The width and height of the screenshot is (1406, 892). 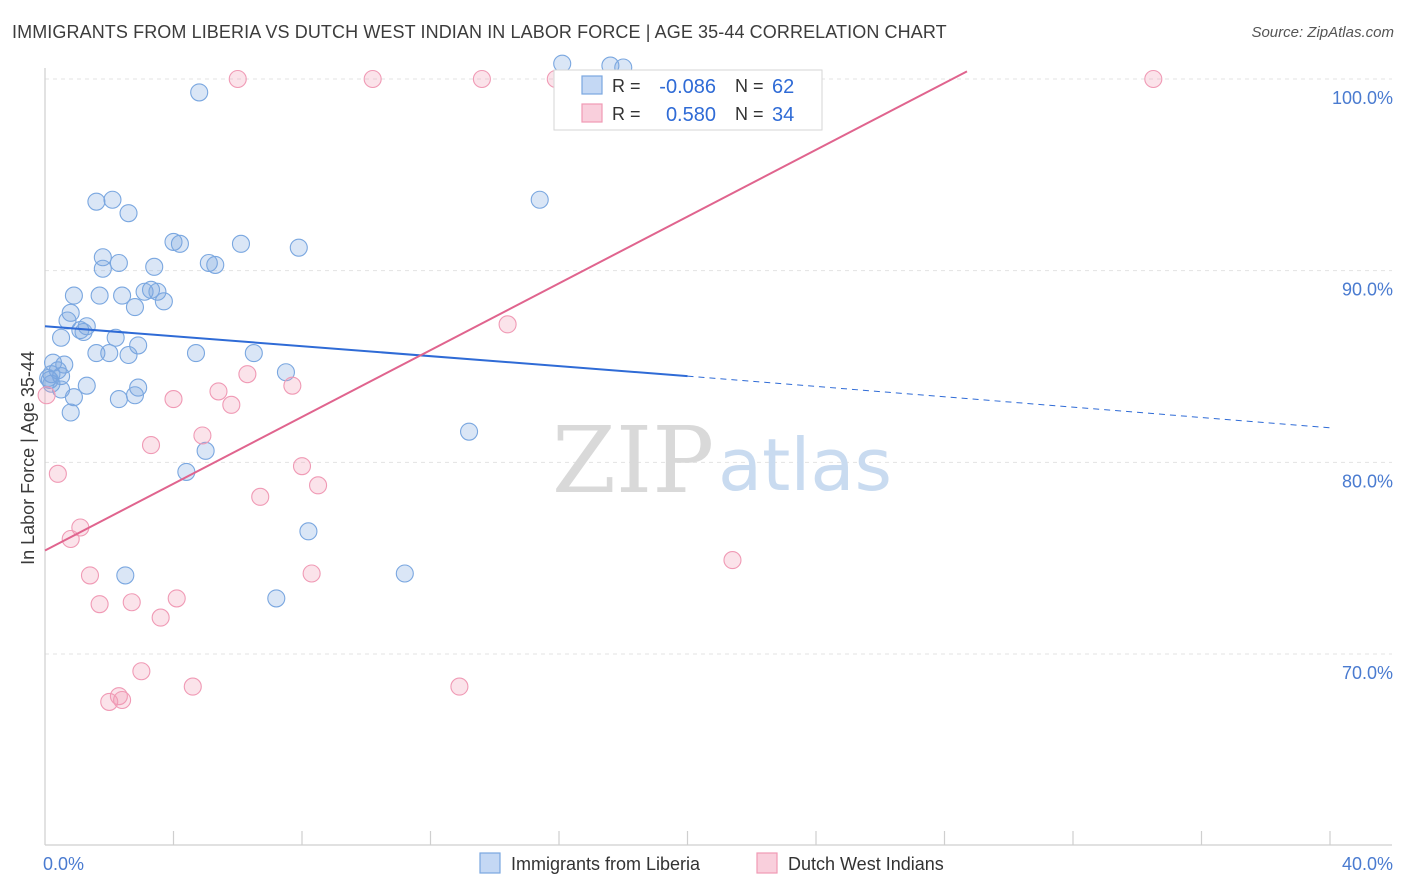 I want to click on legend-r-label-2: R =, so click(x=626, y=114).